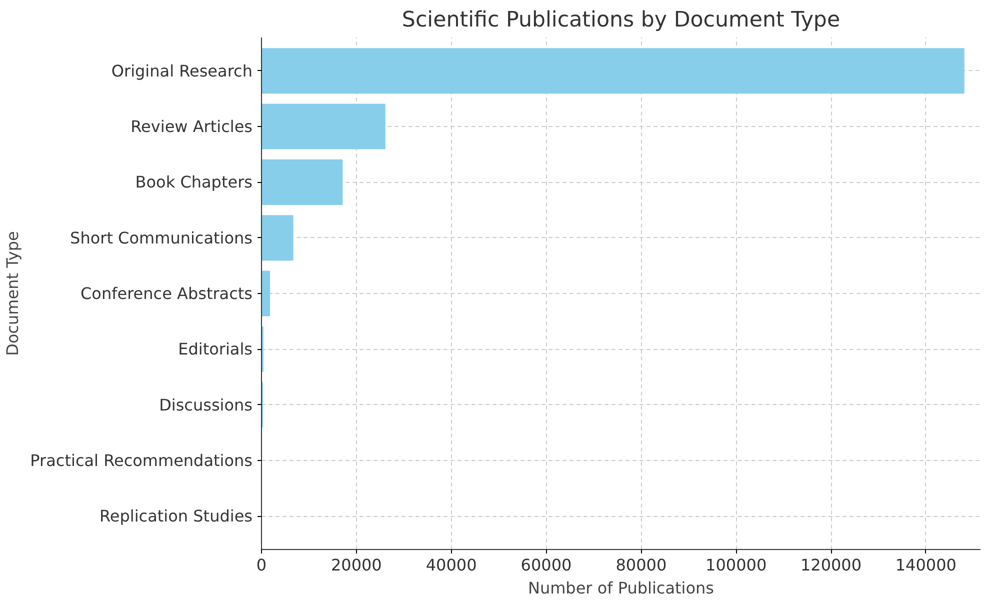  Describe the element at coordinates (191, 126) in the screenshot. I see `y-tick-label: Review Articles` at that location.